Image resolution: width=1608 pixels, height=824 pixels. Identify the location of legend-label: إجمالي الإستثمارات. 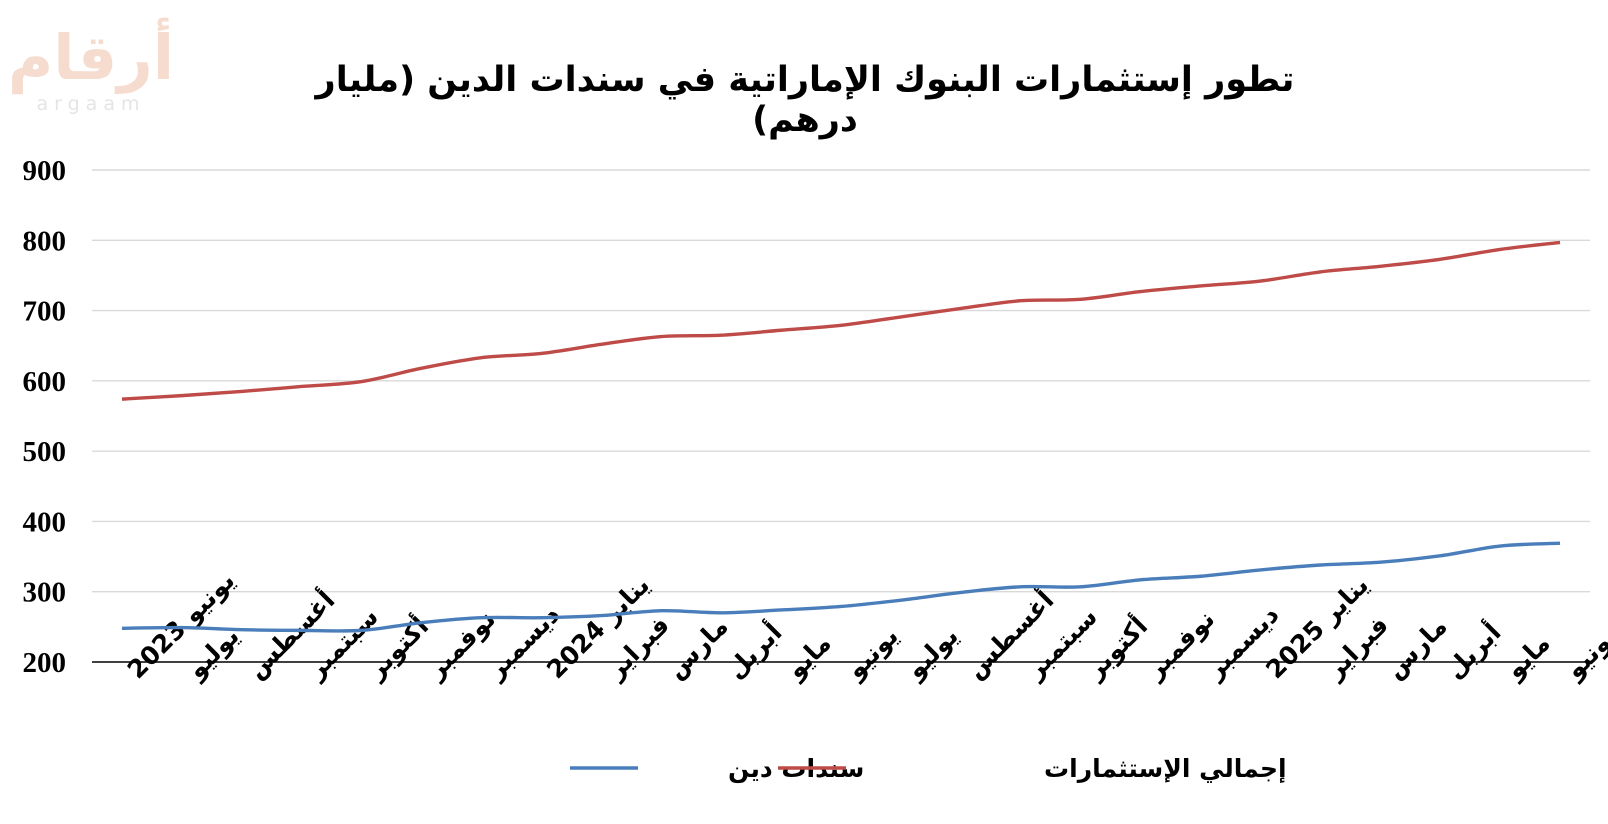
(1165, 768).